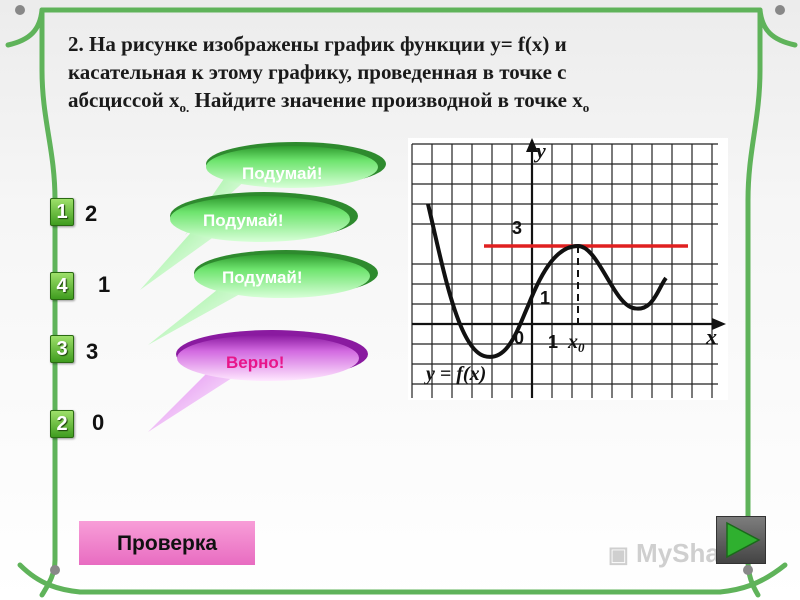  What do you see at coordinates (743, 540) in the screenshot?
I see `play-triangle-icon` at bounding box center [743, 540].